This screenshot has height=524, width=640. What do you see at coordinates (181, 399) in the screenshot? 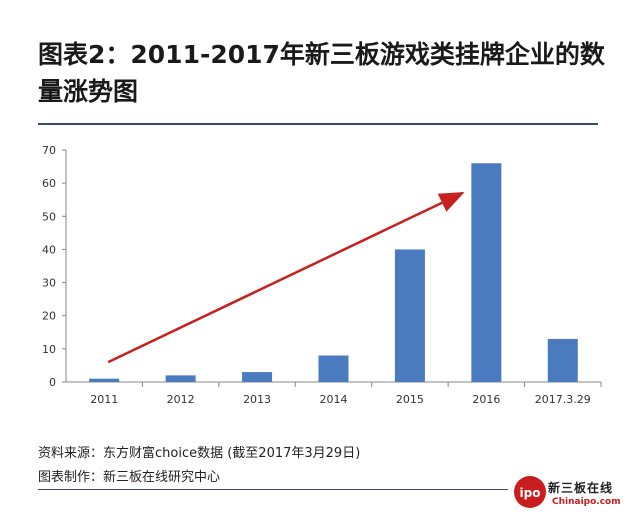
I see `x-tick-label: 2012` at bounding box center [181, 399].